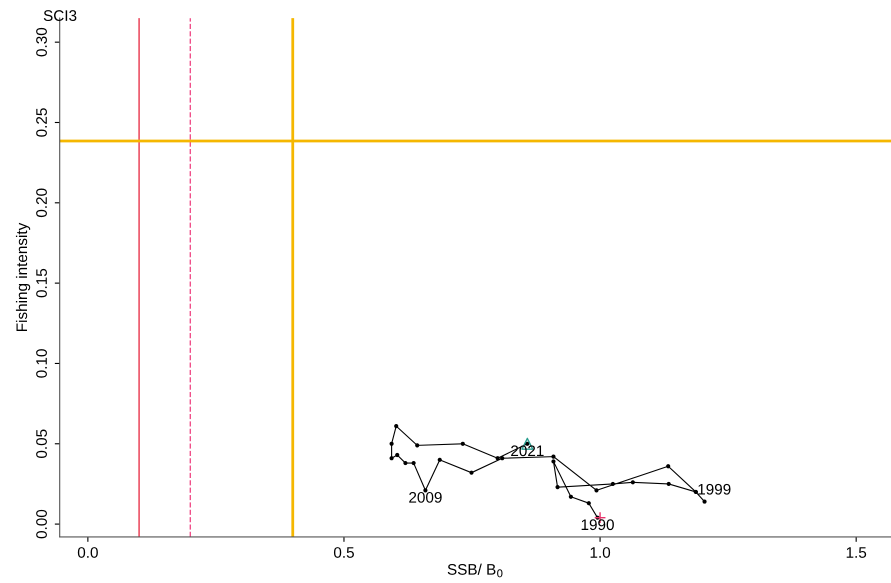  I want to click on annotation: 1990, so click(598, 524).